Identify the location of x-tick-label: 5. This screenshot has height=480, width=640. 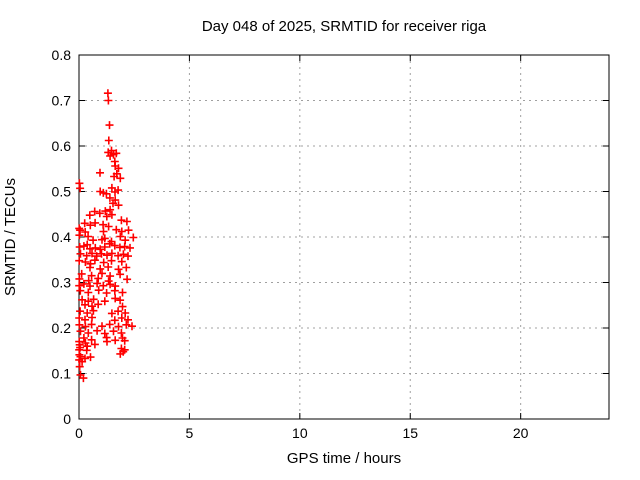
(190, 433).